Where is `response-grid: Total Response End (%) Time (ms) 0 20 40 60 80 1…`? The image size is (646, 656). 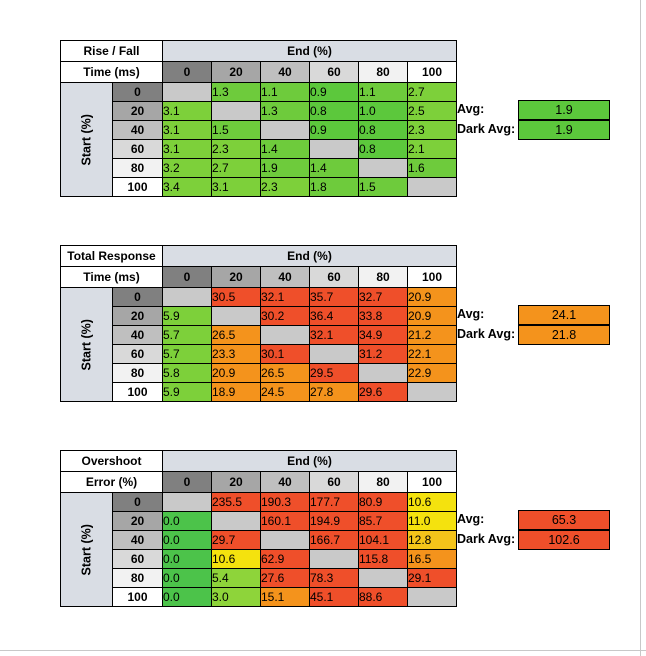 response-grid: Total Response End (%) Time (ms) 0 20 40 60 80 1… is located at coordinates (259, 323).